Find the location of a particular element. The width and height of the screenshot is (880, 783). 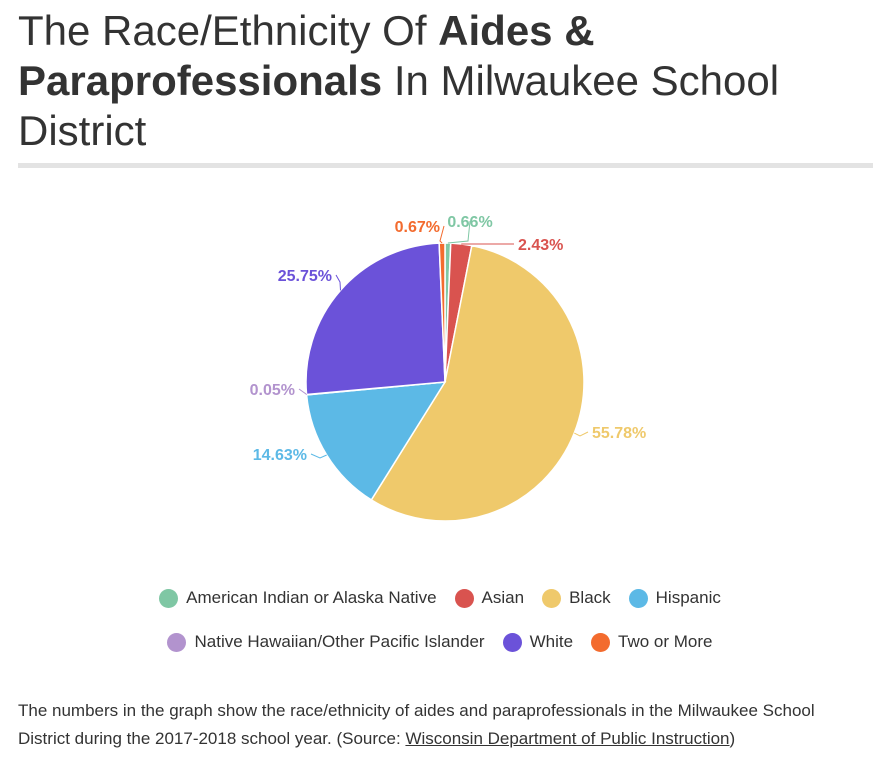

legend-swatch-two-or-more is located at coordinates (601, 642).